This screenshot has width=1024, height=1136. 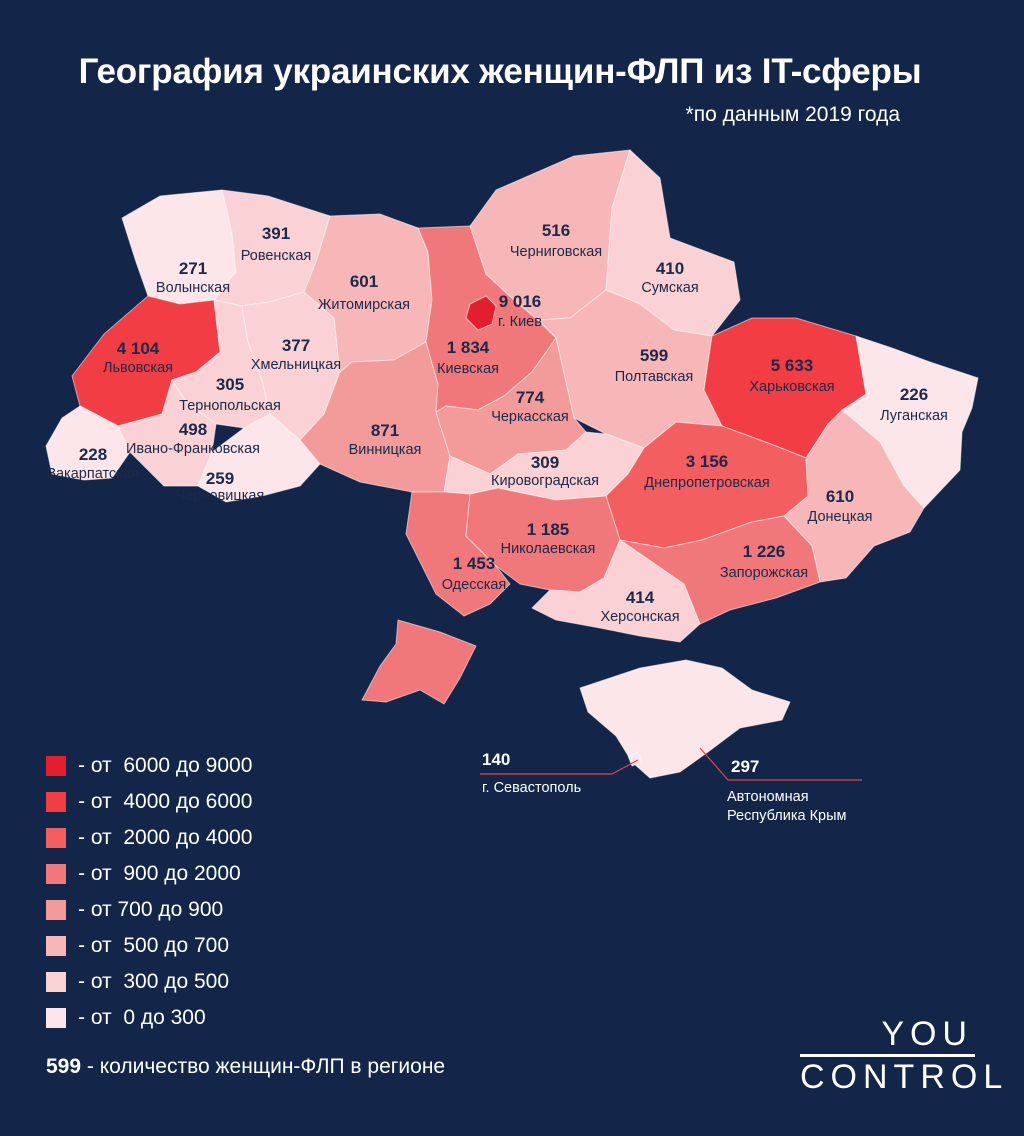 What do you see at coordinates (193, 449) in the screenshot?
I see `region-name-ivano: Ивано-Франковская` at bounding box center [193, 449].